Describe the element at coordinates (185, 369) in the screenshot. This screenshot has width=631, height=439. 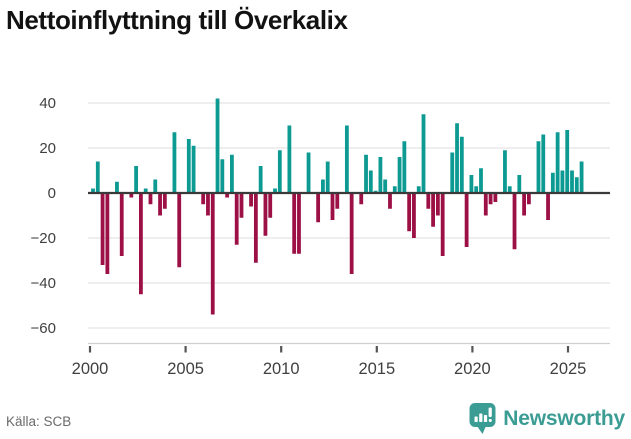
I see `x-tick-label: 2005` at that location.